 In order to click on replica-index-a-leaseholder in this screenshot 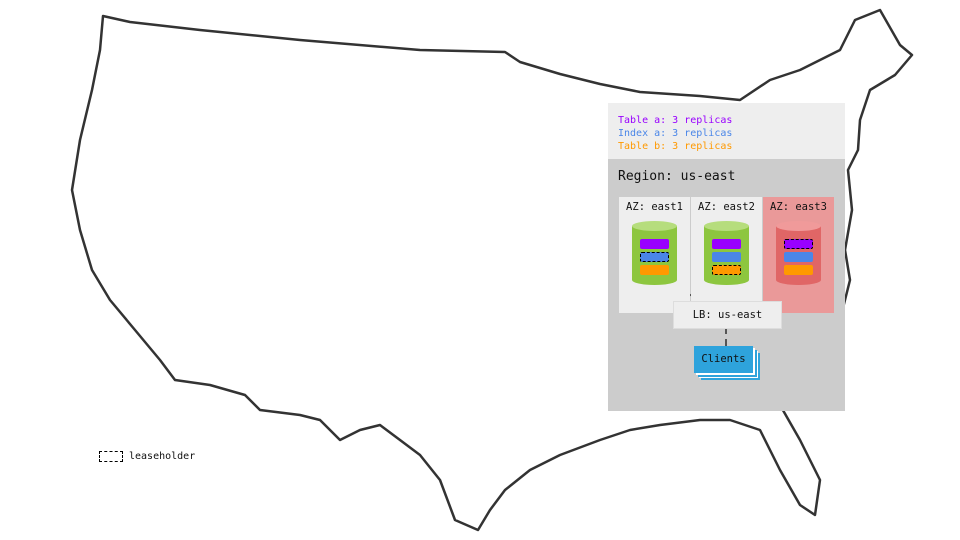, I will do `click(654, 257)`.